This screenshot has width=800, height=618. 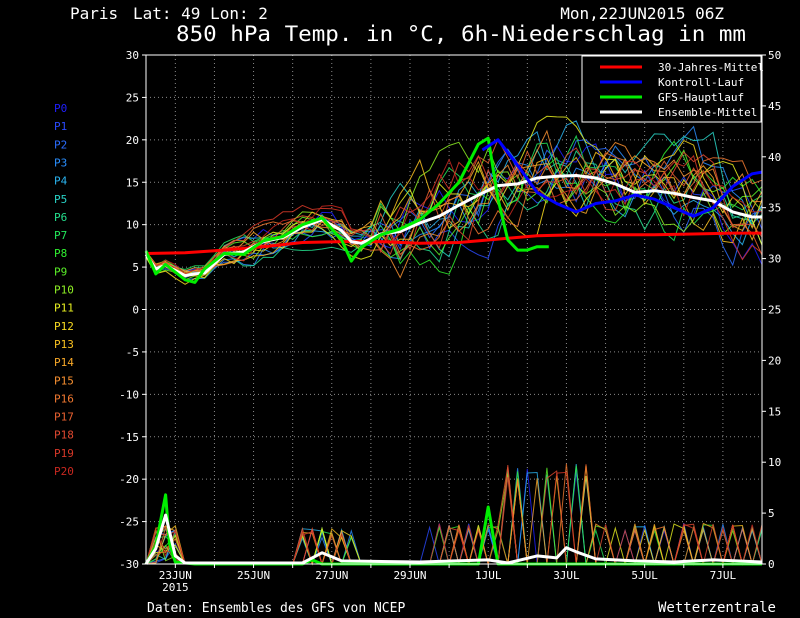 What do you see at coordinates (774, 157) in the screenshot?
I see `tick-label-right: 40` at bounding box center [774, 157].